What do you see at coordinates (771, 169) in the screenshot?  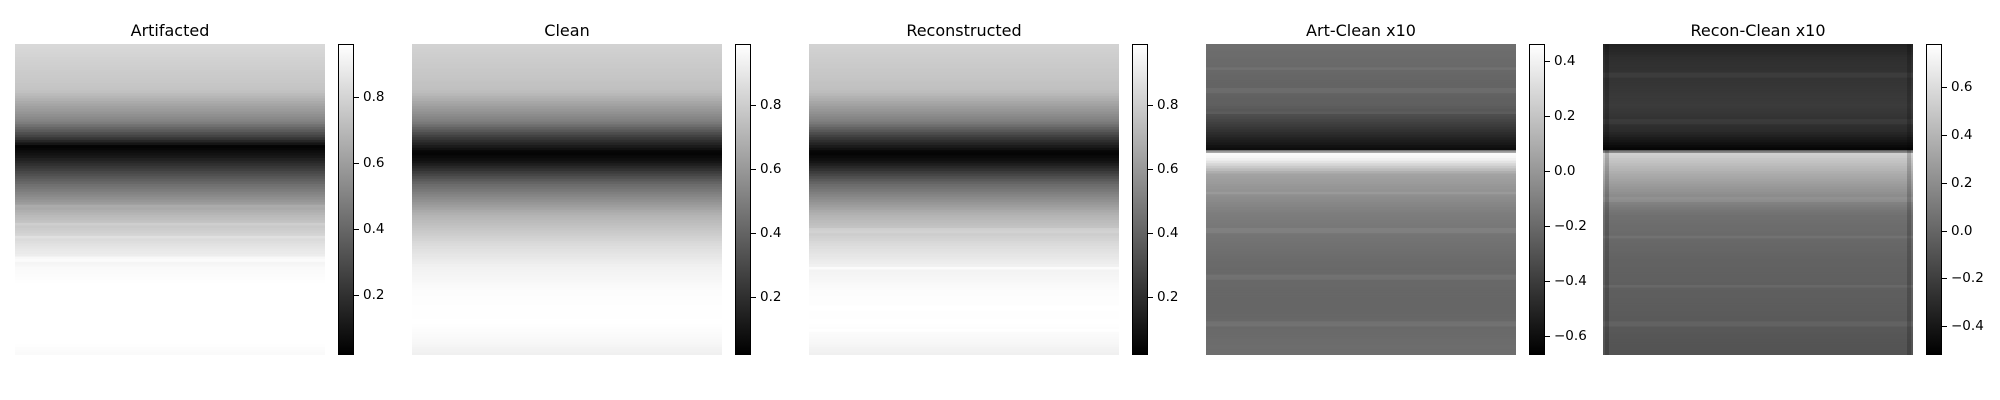 I see `colorbar-tick-label: 0.6` at bounding box center [771, 169].